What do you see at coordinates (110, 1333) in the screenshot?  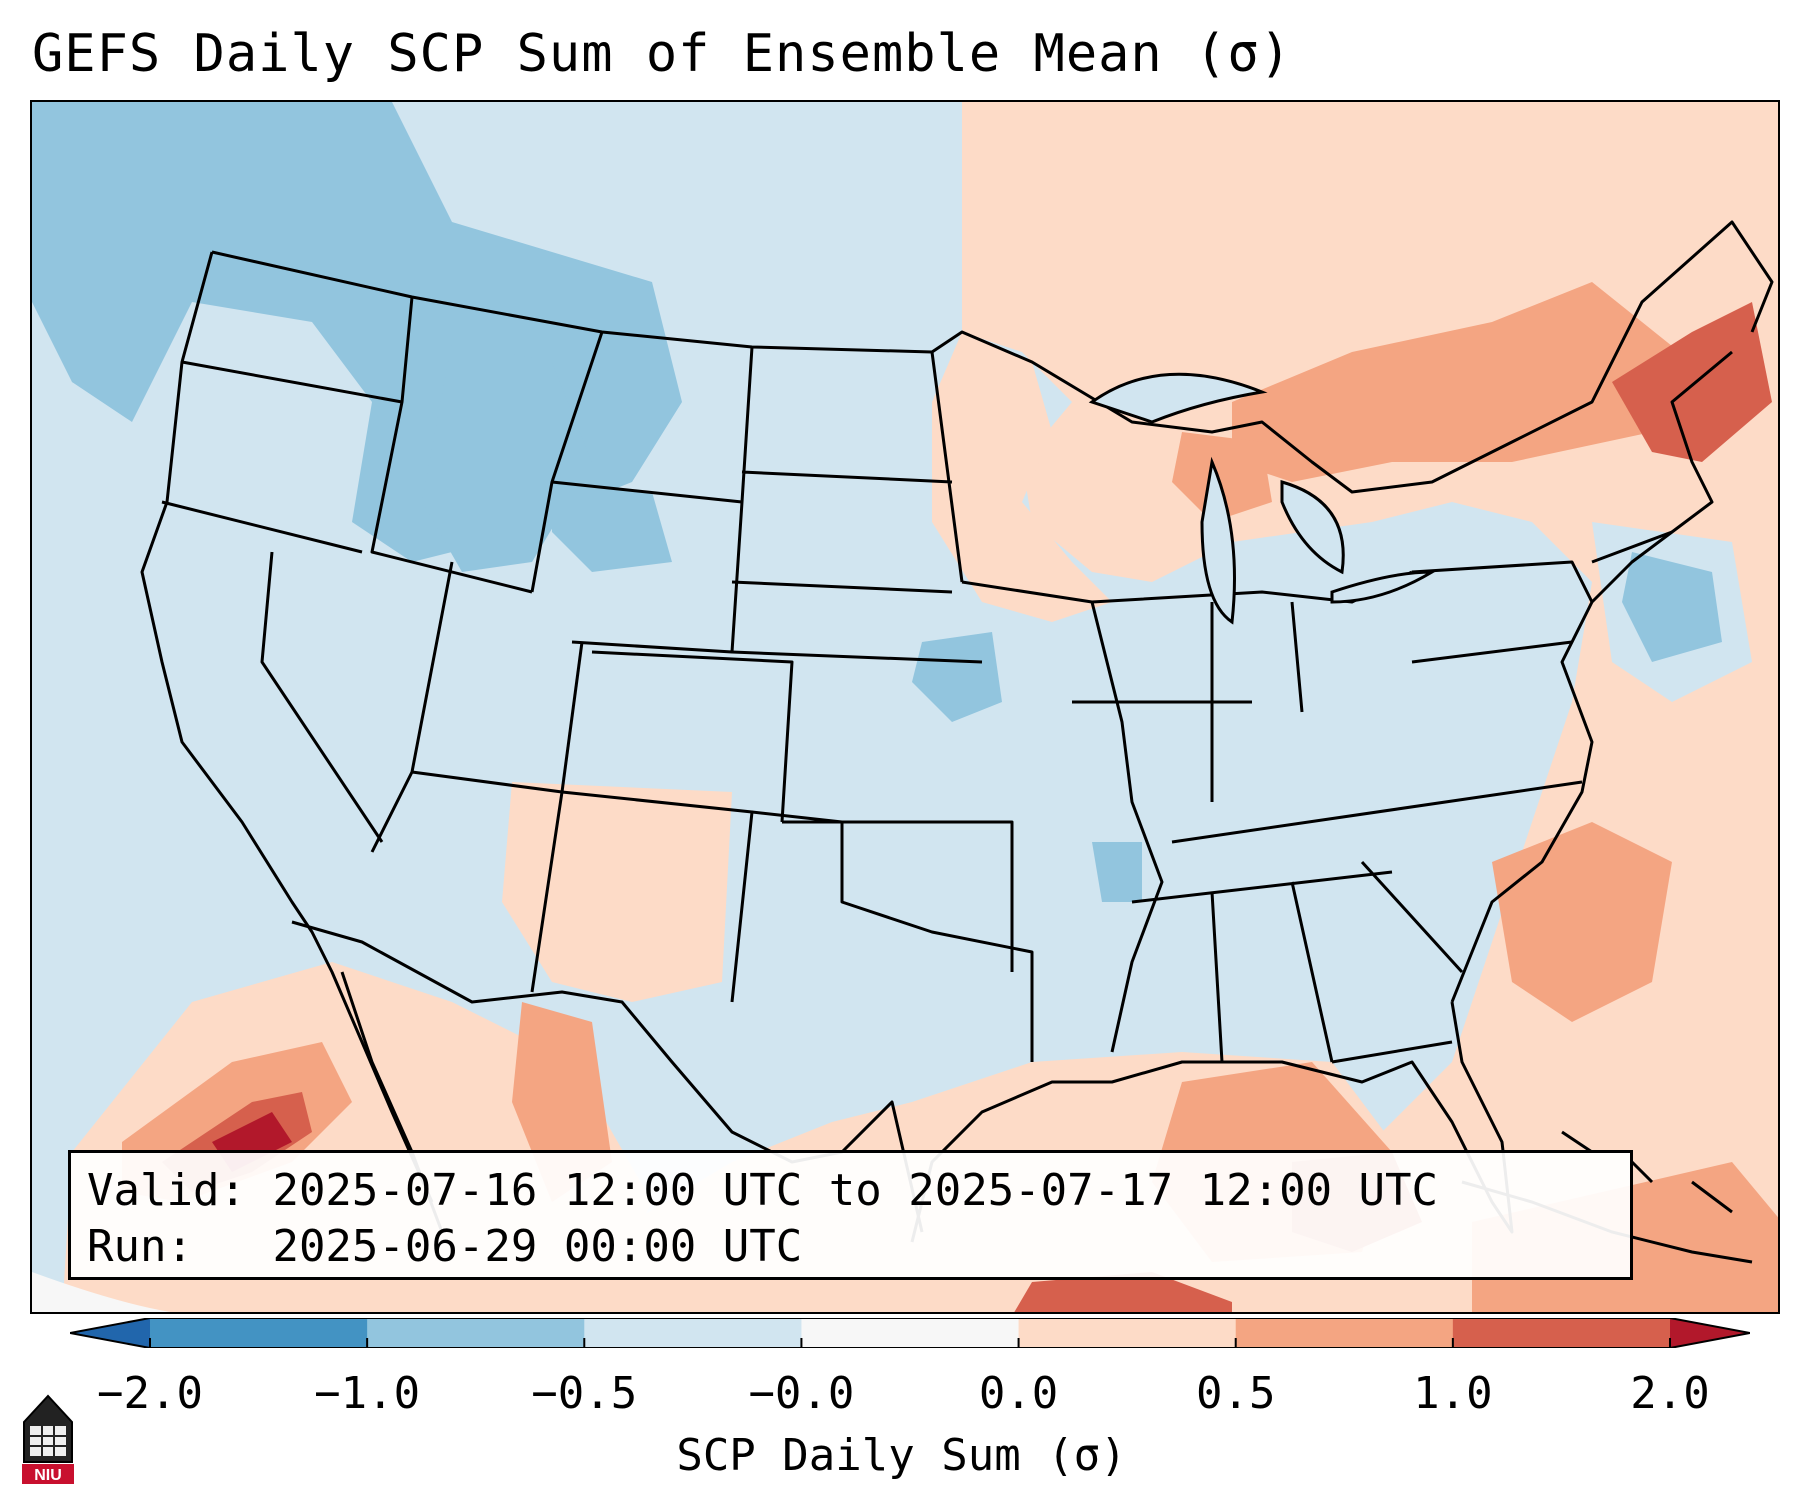 I see `colorbar-extend-low` at bounding box center [110, 1333].